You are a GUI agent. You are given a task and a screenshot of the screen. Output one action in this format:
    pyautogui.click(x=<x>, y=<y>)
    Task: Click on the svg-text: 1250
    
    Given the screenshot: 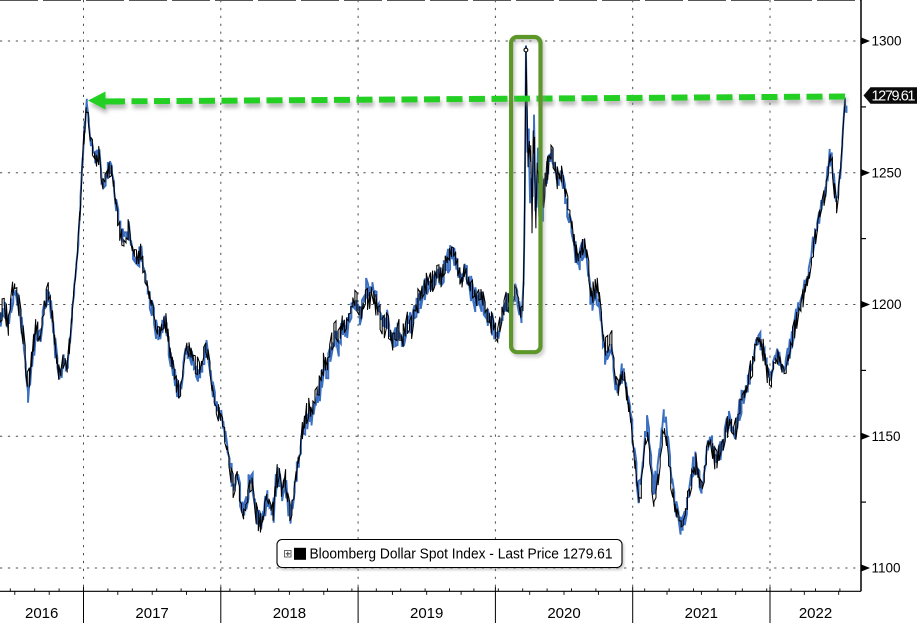 What is the action you would take?
    pyautogui.click(x=887, y=172)
    